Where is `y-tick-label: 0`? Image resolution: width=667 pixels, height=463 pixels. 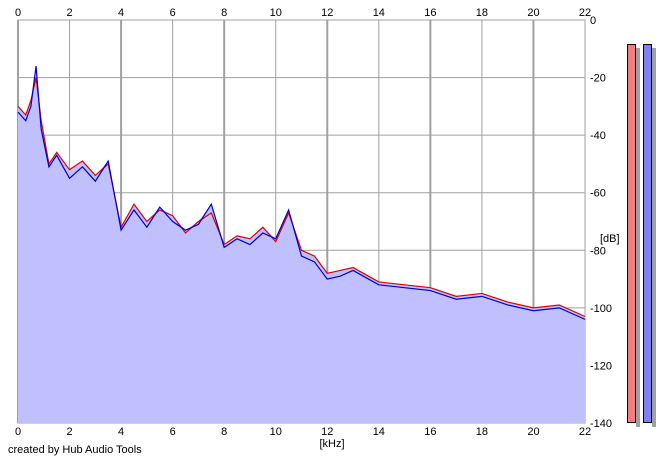
y-tick-label: 0 is located at coordinates (593, 21).